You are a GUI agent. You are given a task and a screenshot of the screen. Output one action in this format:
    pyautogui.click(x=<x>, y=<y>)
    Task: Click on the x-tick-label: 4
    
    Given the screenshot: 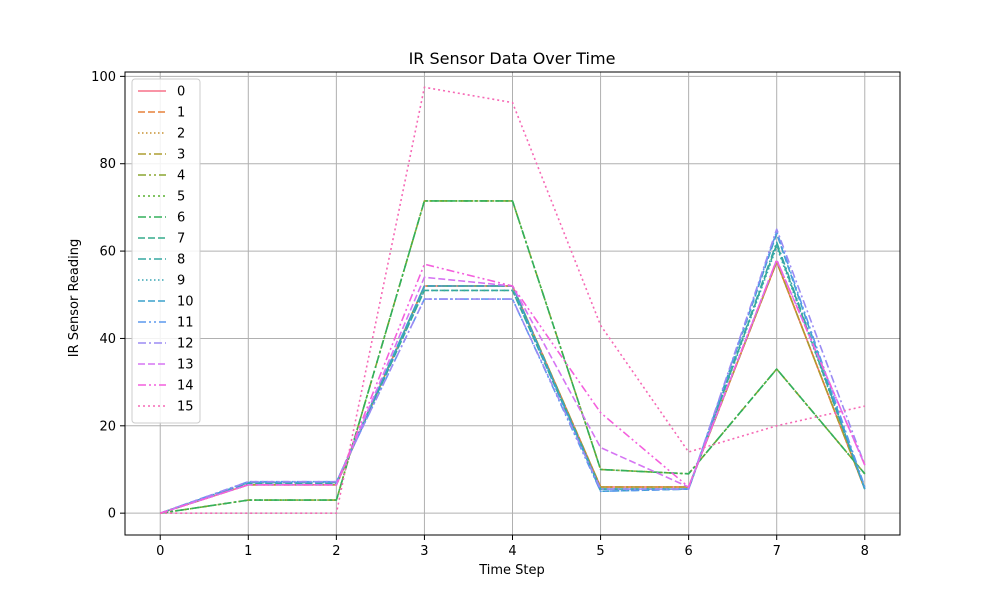 What is the action you would take?
    pyautogui.click(x=512, y=551)
    